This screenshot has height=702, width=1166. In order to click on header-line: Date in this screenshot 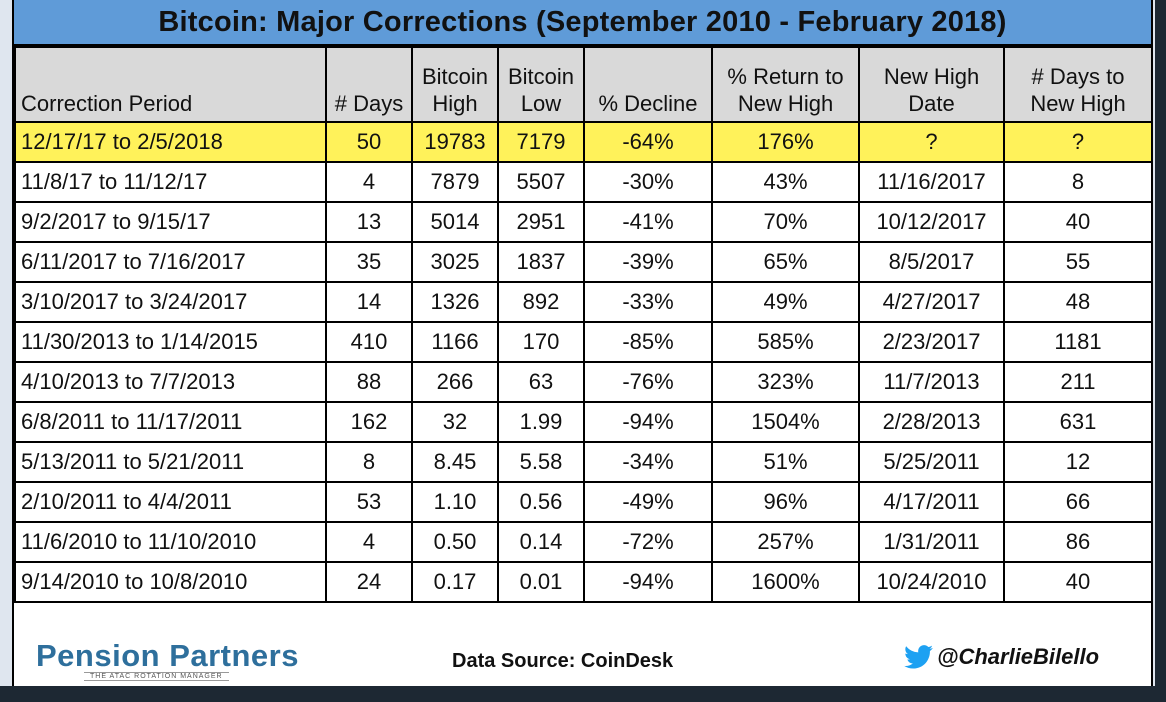, I will do `click(931, 103)`.